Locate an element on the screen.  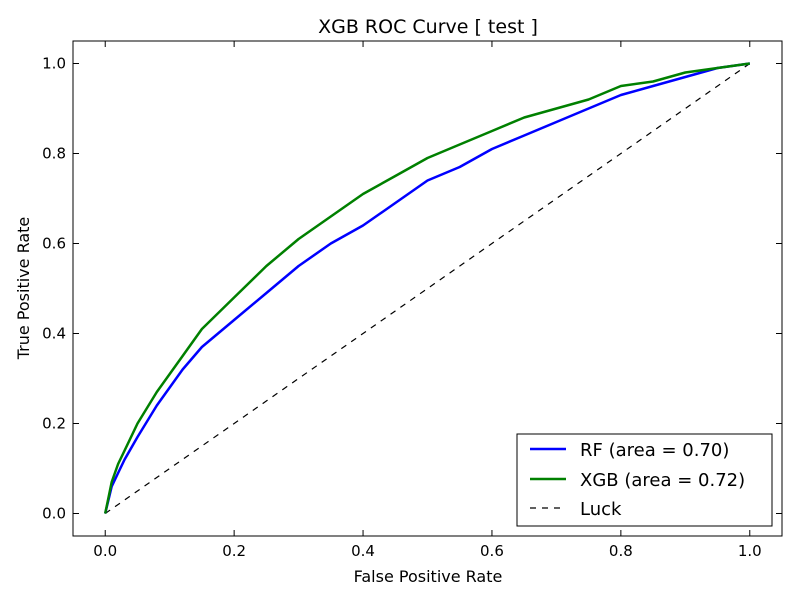
x-tick-label: 0.8 is located at coordinates (621, 551).